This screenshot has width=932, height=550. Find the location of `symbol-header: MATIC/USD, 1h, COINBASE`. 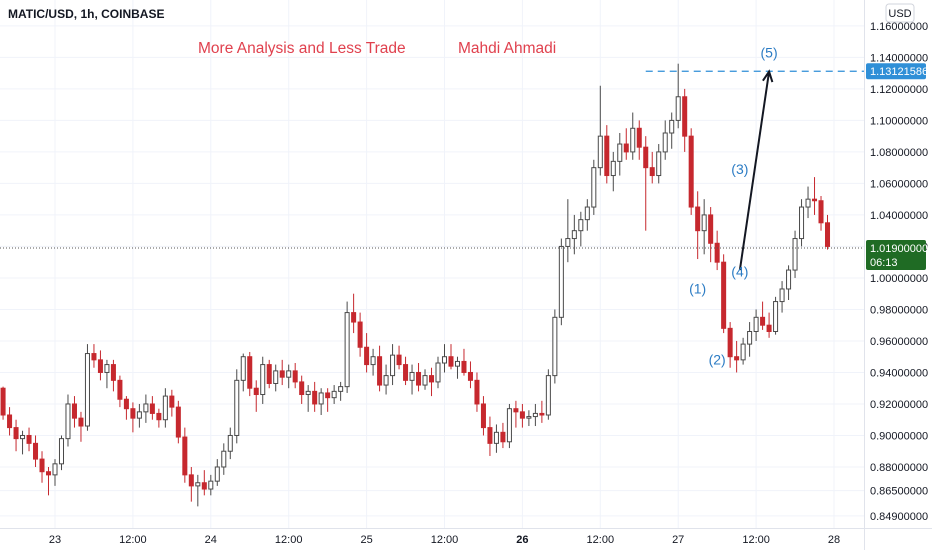

symbol-header: MATIC/USD, 1h, COINBASE is located at coordinates (86, 14).